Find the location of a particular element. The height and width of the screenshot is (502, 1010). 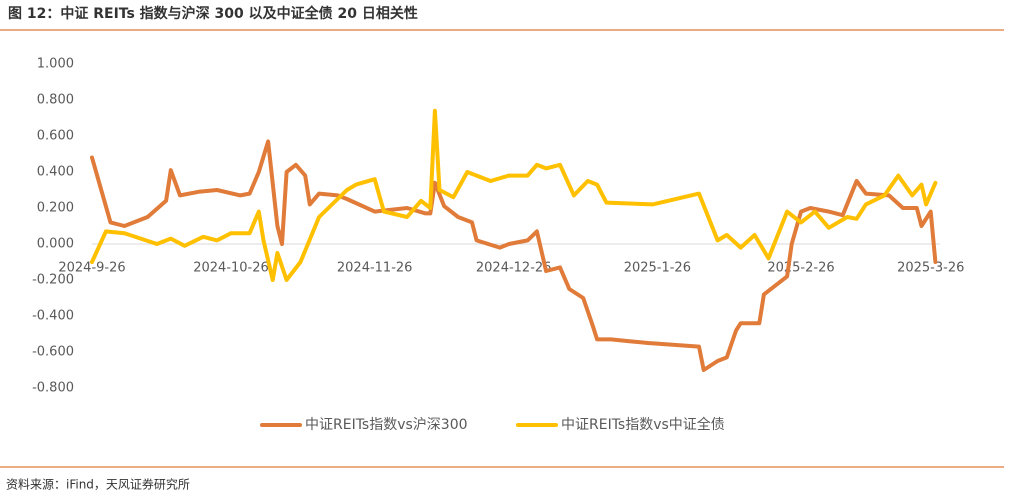

y-tick-label: -0.600 is located at coordinates (53, 352).